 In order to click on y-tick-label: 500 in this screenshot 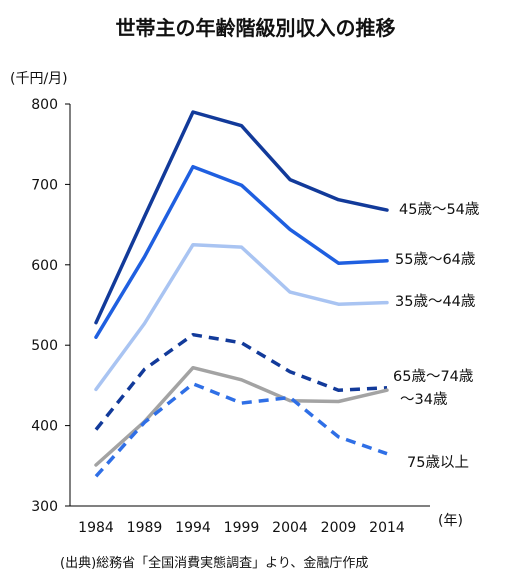, I will do `click(44, 346)`.